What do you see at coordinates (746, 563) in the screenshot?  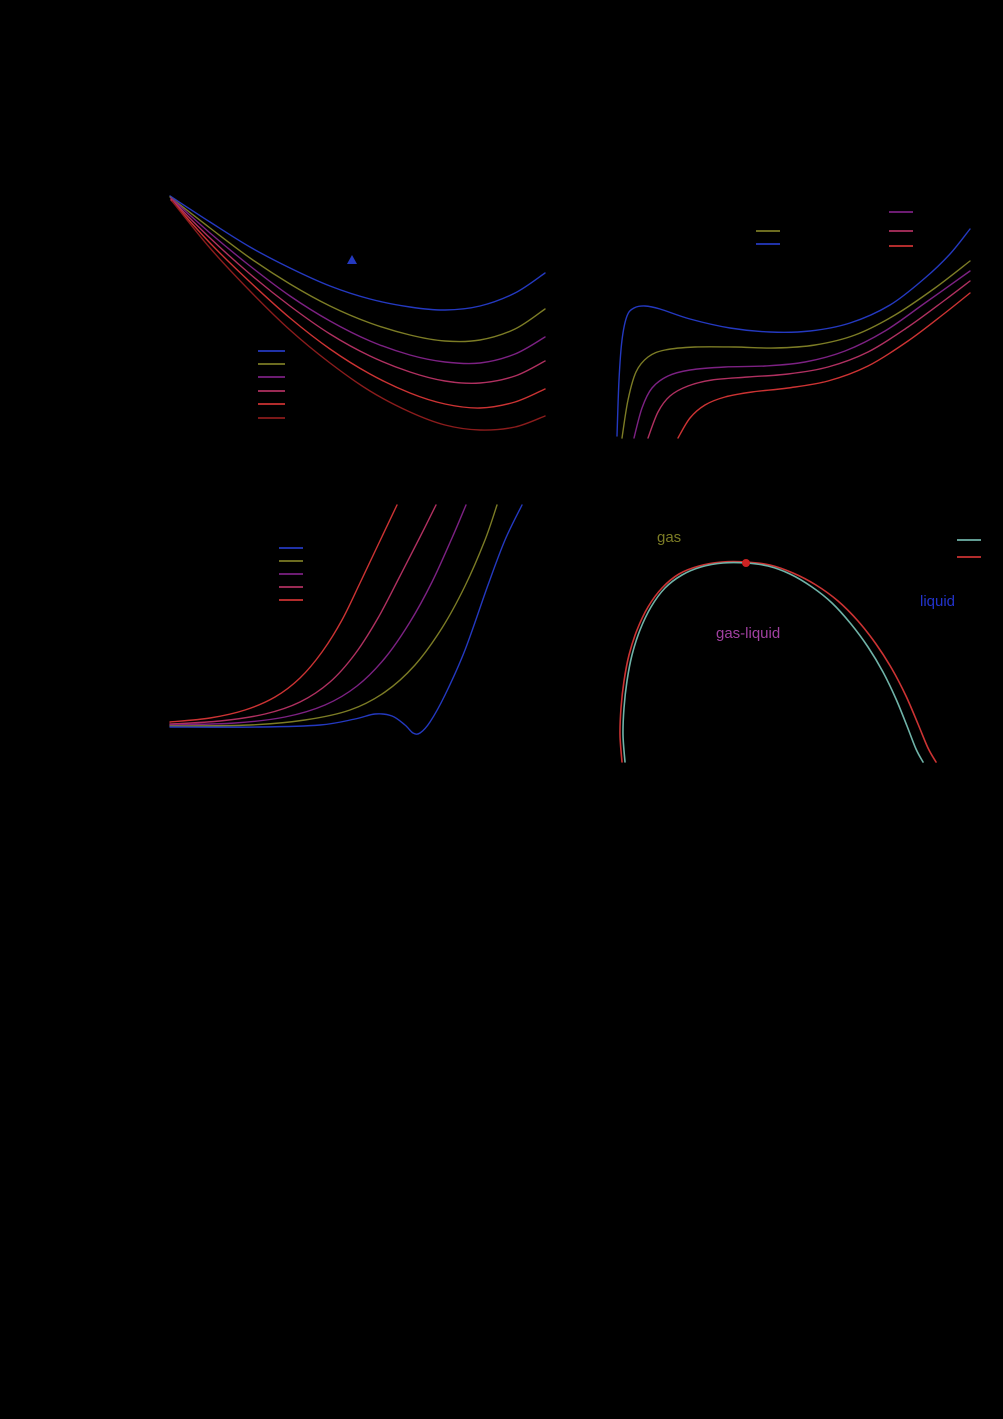 I see `critical-point-marker-mid-right-coexistence` at bounding box center [746, 563].